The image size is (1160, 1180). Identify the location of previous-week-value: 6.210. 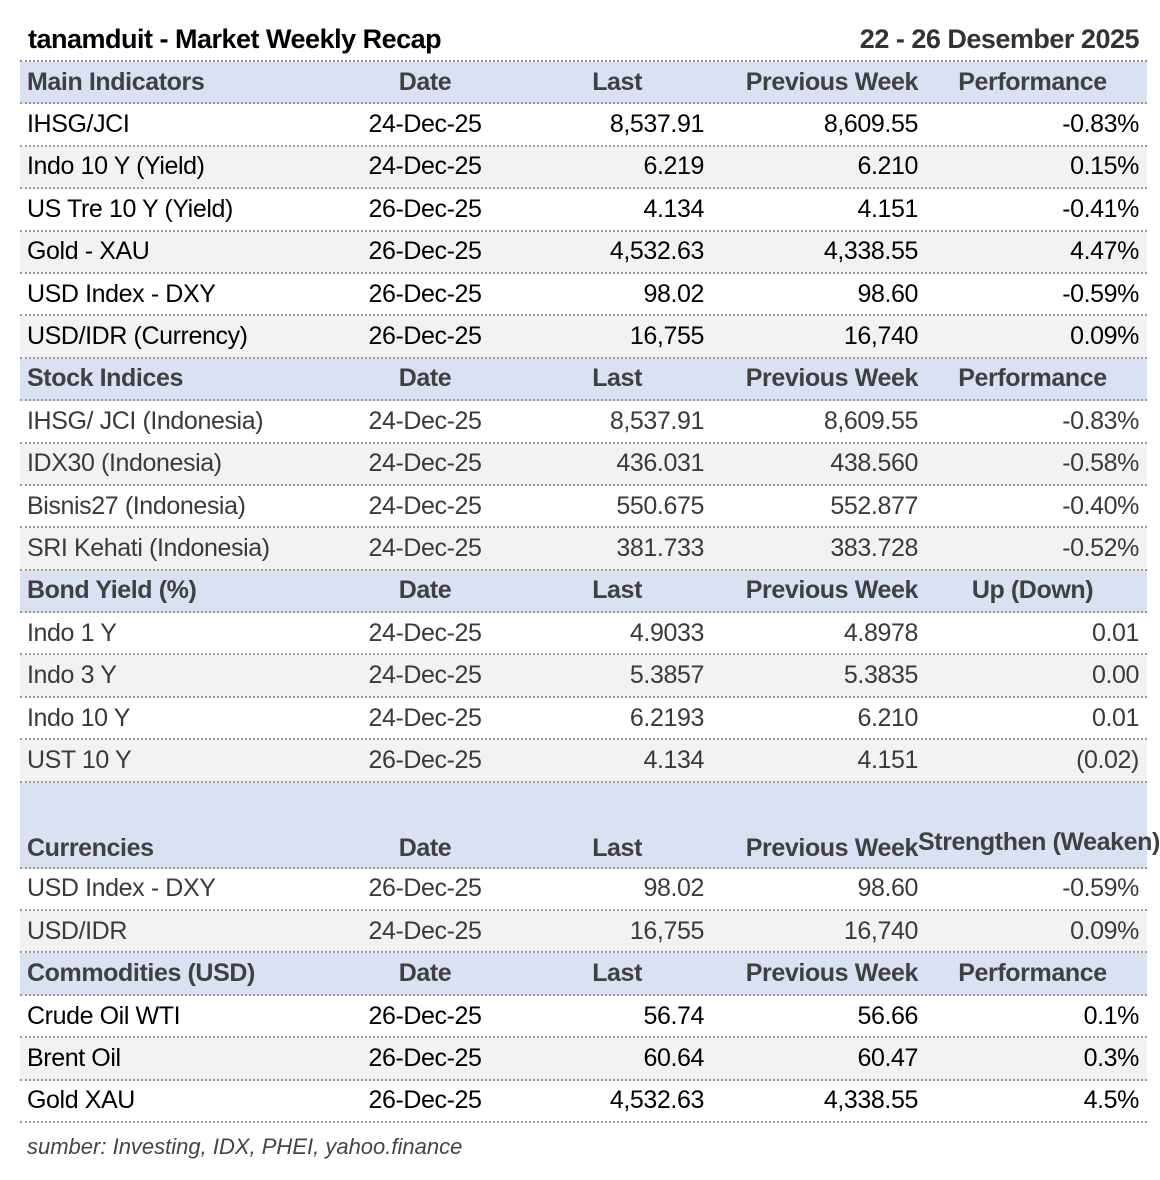
(887, 166).